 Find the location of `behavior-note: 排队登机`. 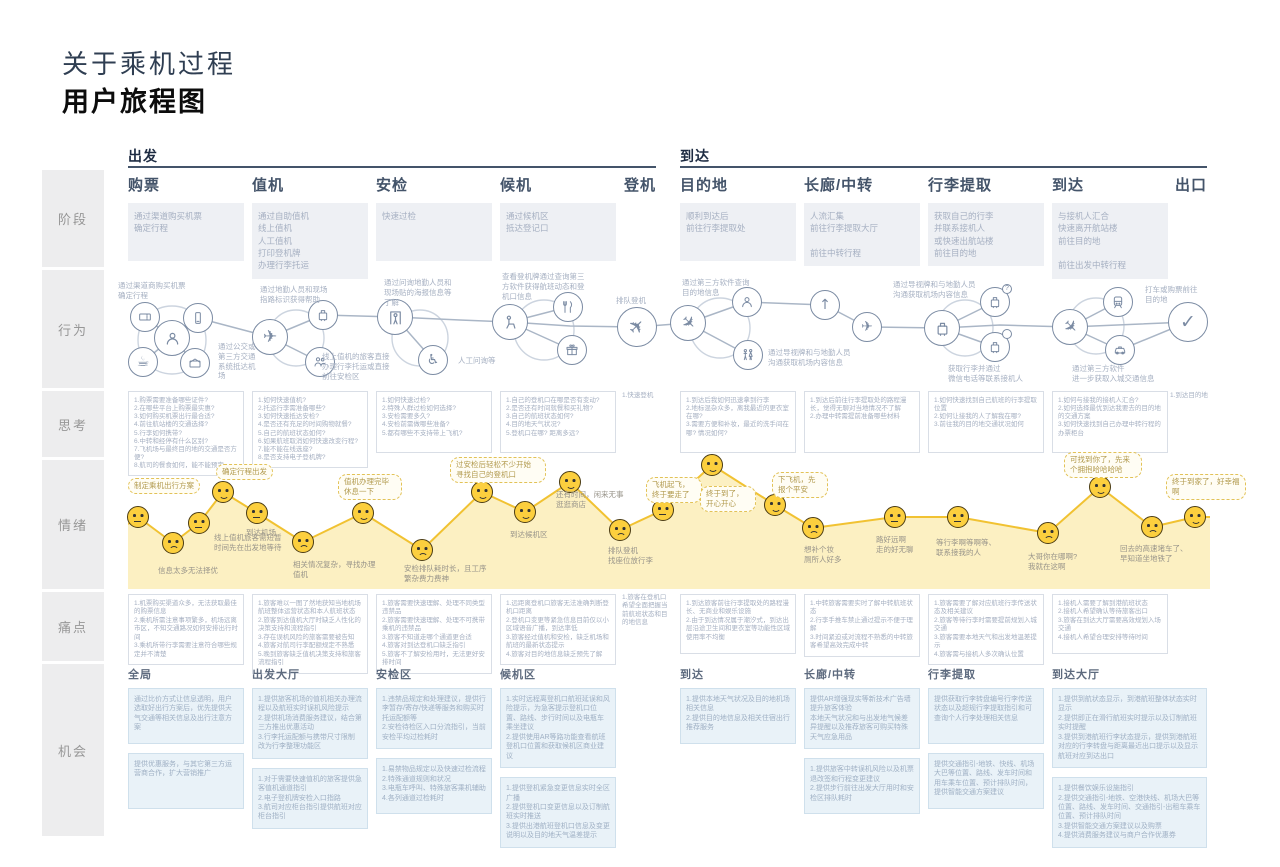

behavior-note: 排队登机 is located at coordinates (631, 300).